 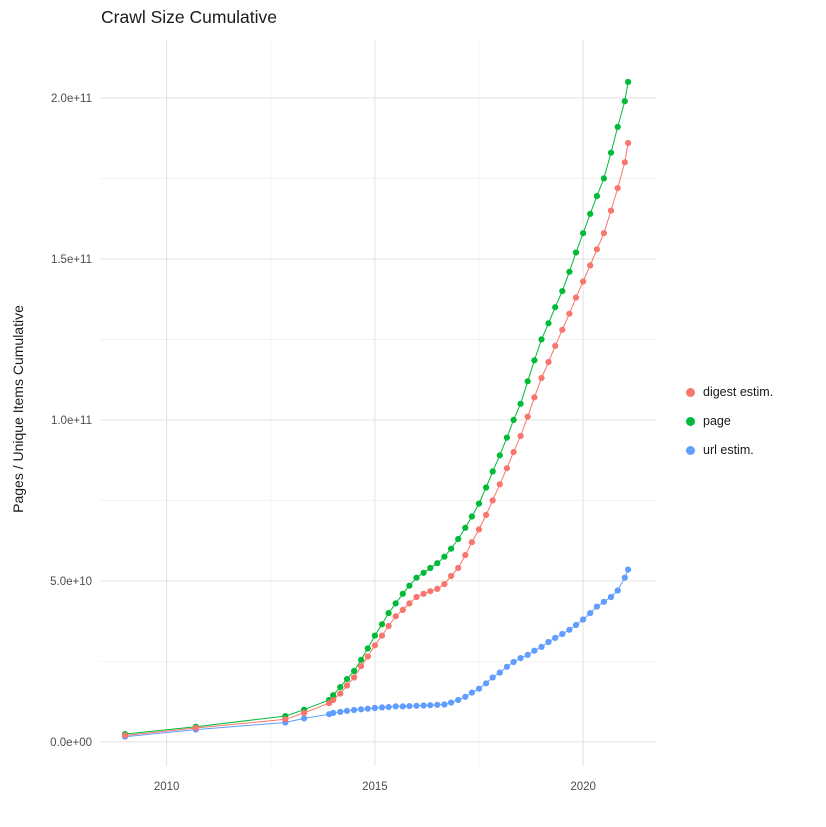 I want to click on legend-item-url-estim: url estim., so click(x=729, y=450).